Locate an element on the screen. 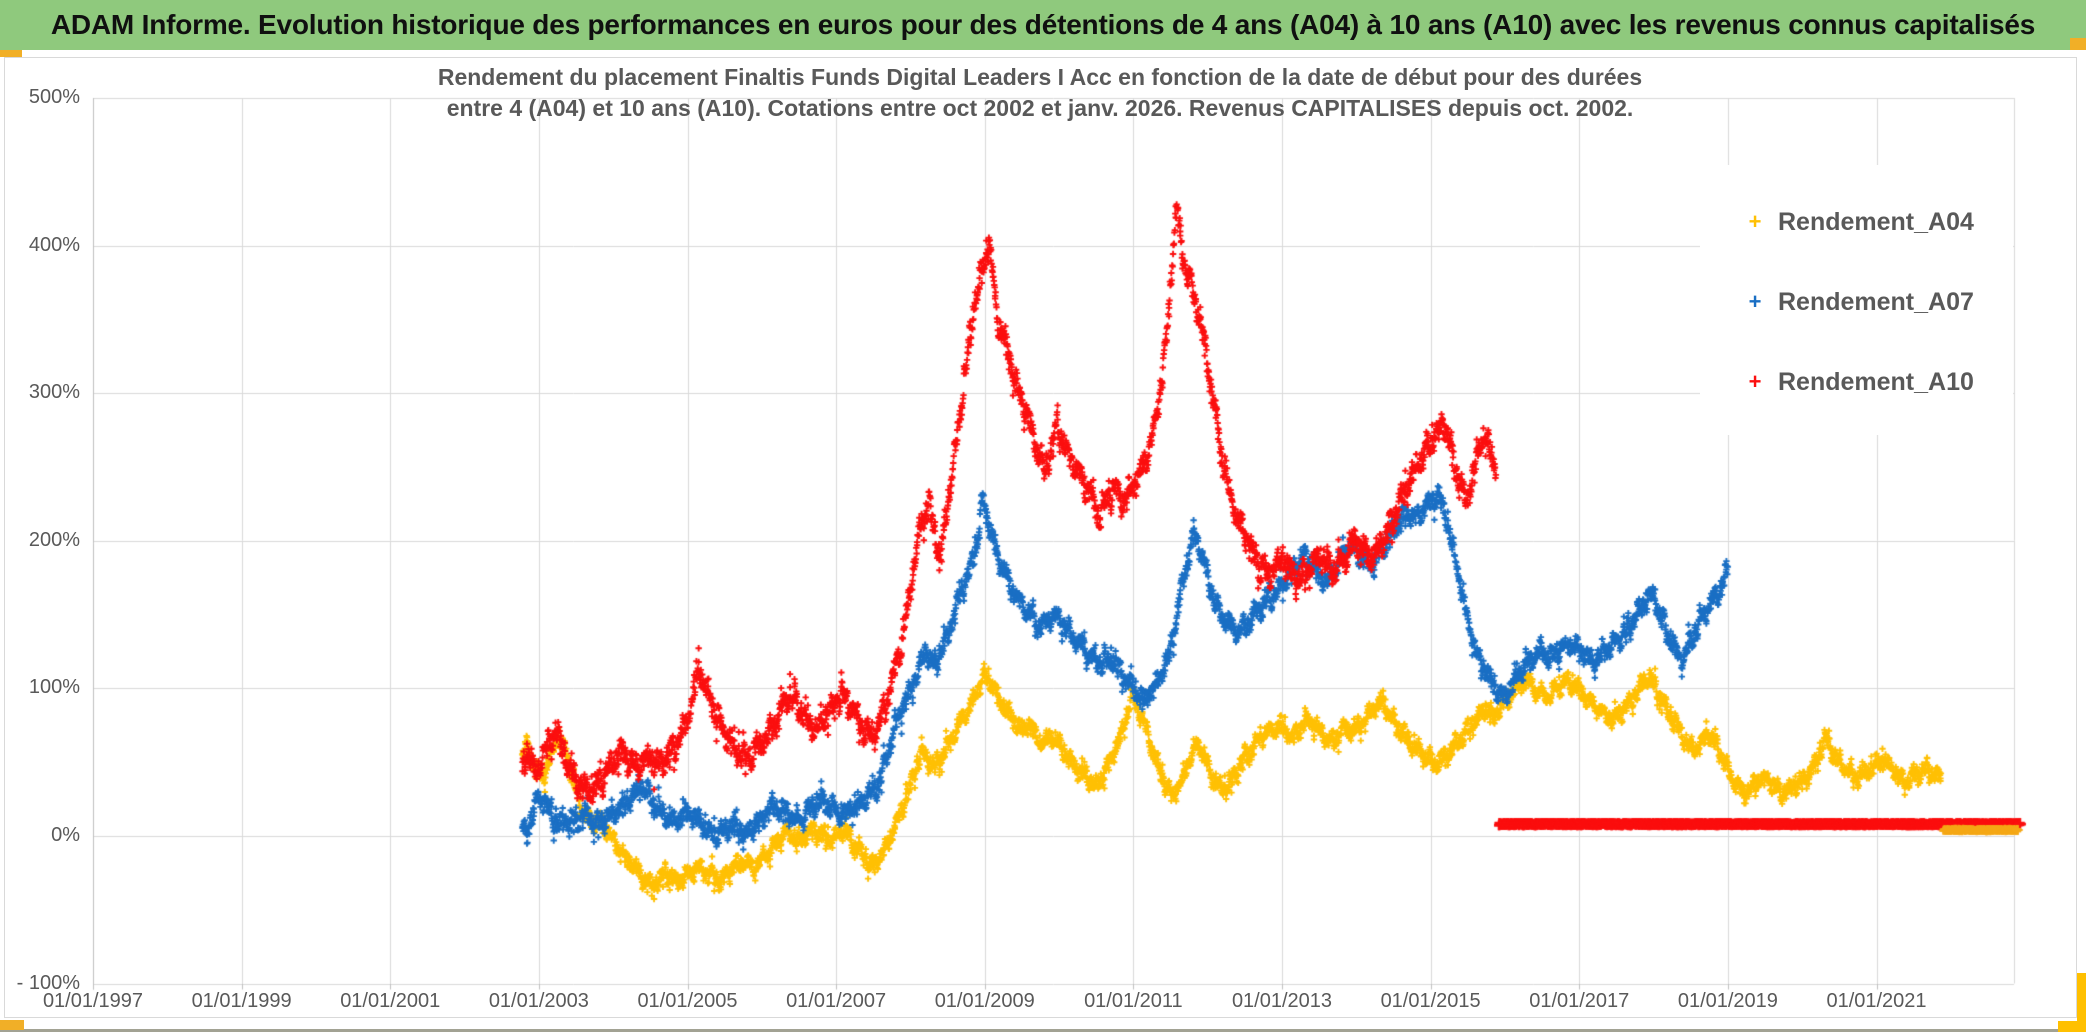 The image size is (2086, 1032). x-axis-tick-label: 01/01/2003 is located at coordinates (538, 1001).